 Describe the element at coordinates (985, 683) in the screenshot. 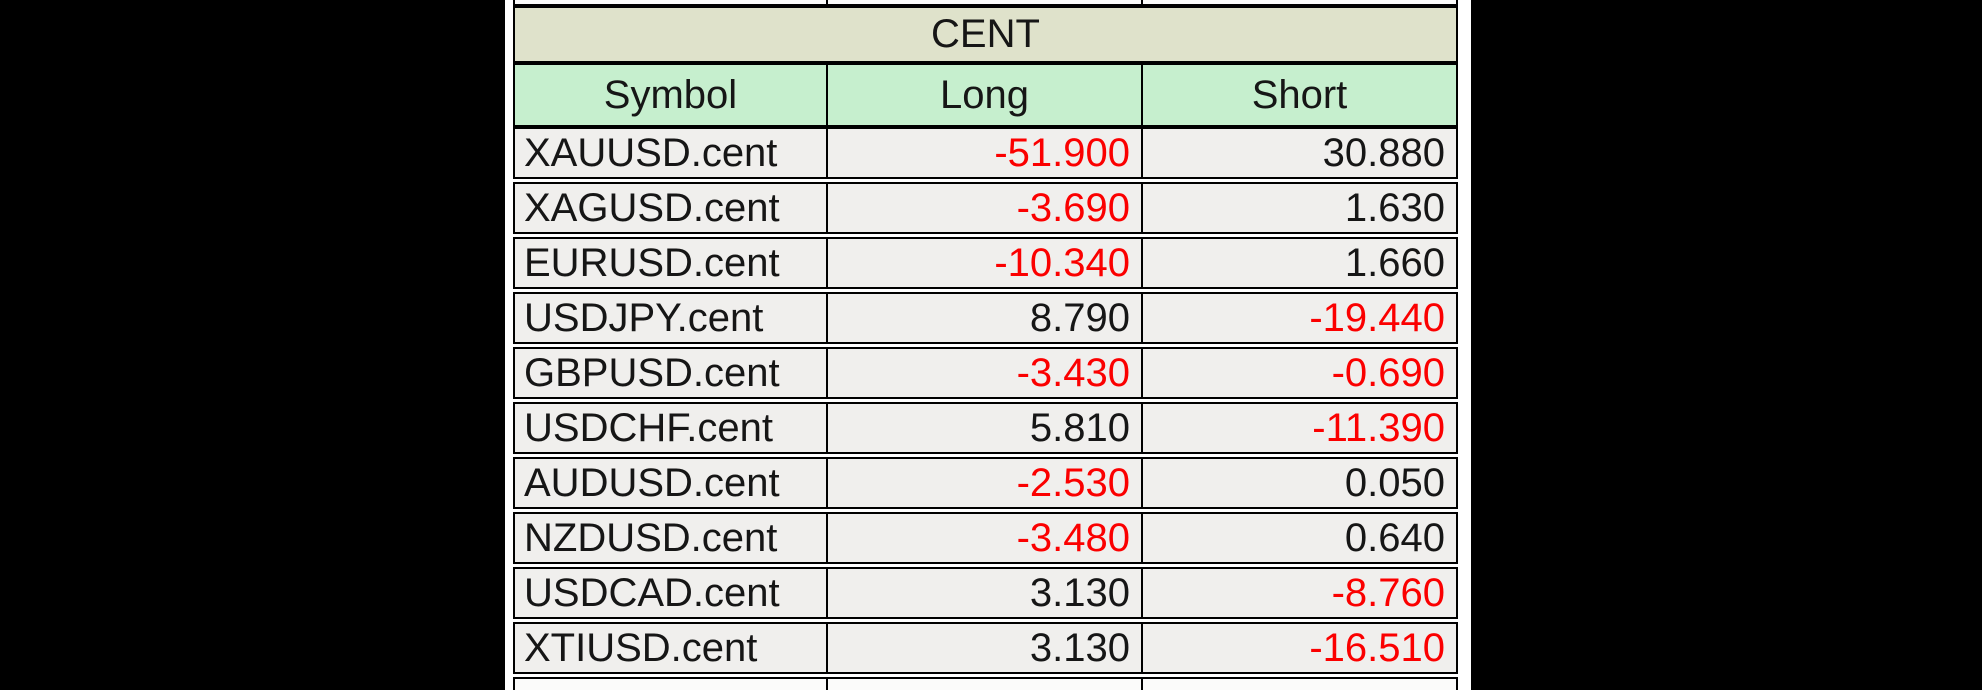

I see `partial-row-bottom` at that location.